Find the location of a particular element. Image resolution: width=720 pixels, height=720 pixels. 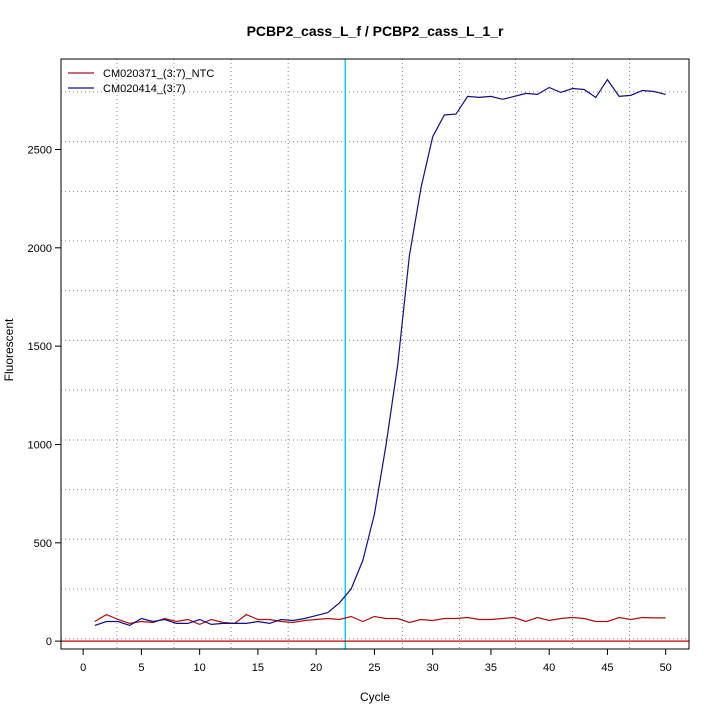

y-tick-label: 1000 is located at coordinates (40, 445).